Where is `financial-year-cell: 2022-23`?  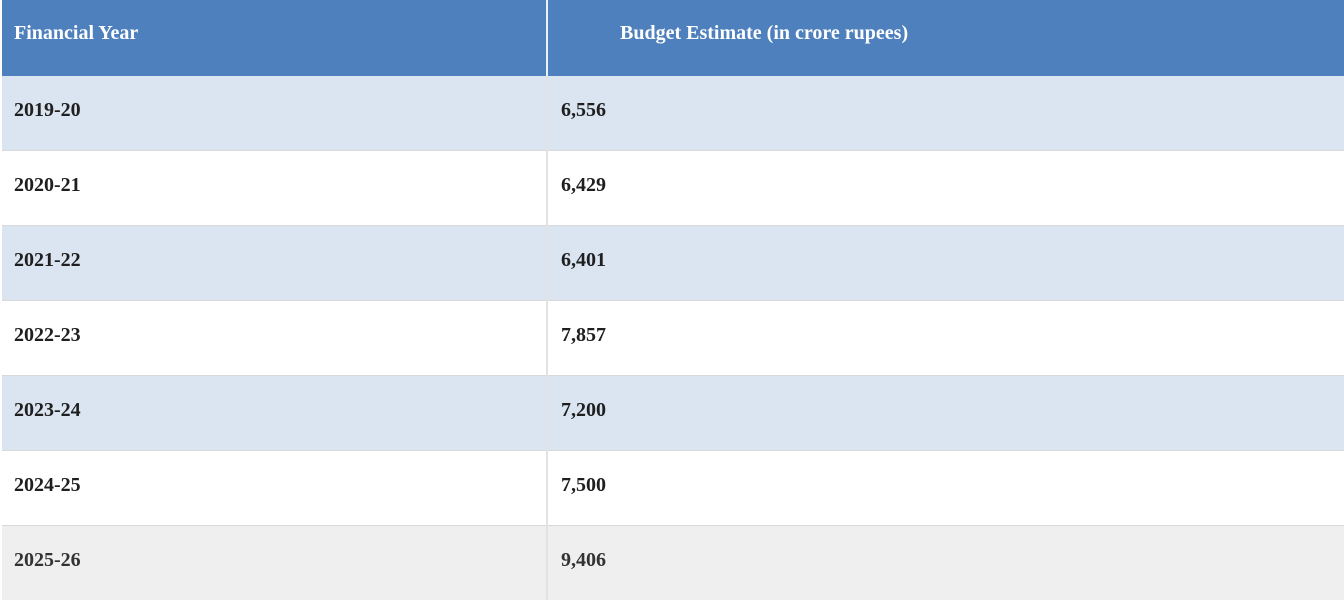 financial-year-cell: 2022-23 is located at coordinates (274, 338).